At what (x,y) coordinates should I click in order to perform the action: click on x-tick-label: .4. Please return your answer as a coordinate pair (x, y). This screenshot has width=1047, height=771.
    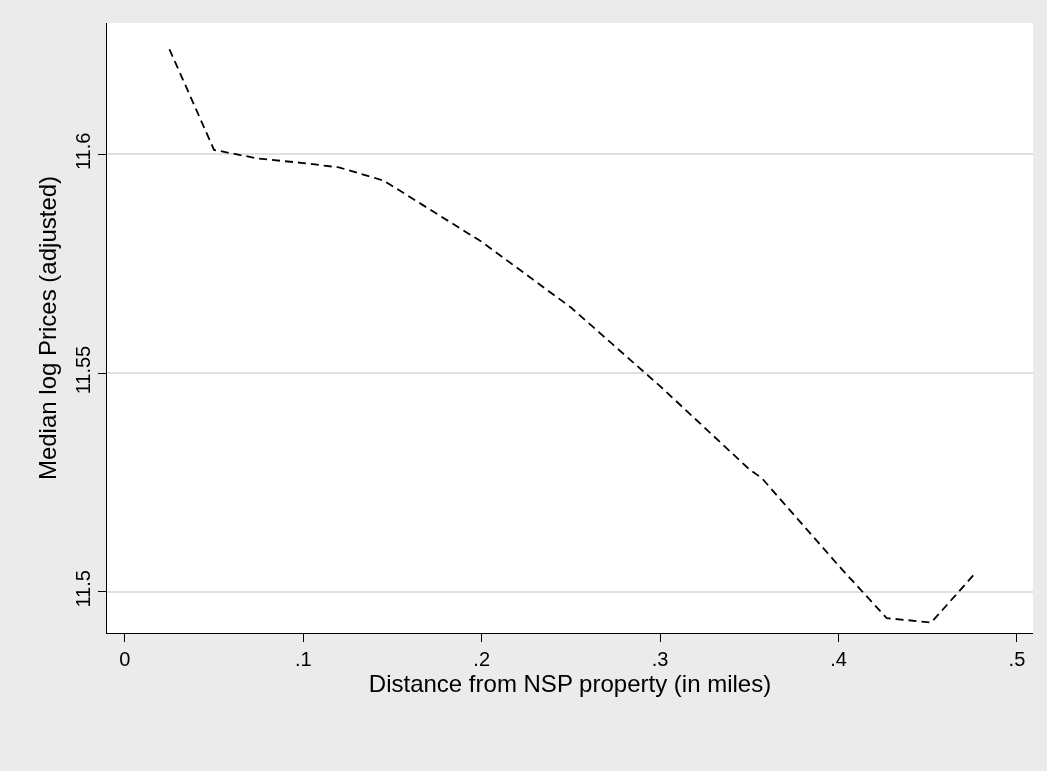
    Looking at the image, I should click on (838, 659).